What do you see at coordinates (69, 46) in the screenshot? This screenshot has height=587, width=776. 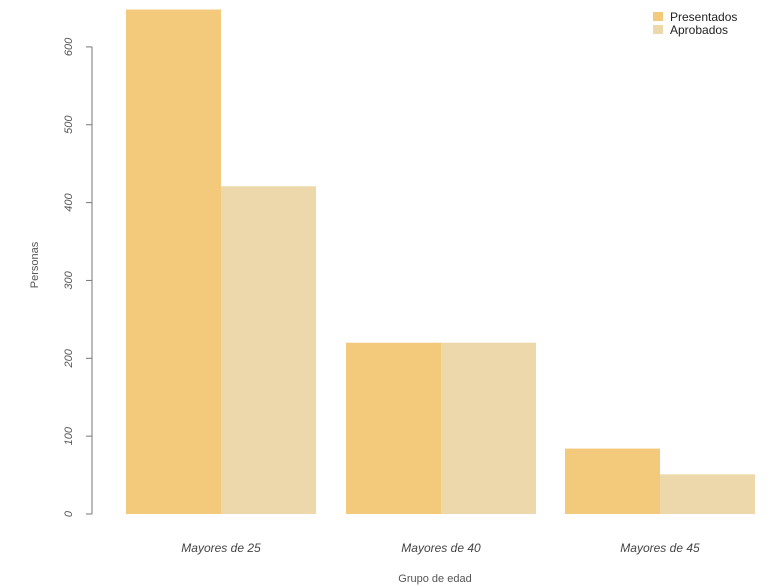 I see `y-tick-label: 600` at bounding box center [69, 46].